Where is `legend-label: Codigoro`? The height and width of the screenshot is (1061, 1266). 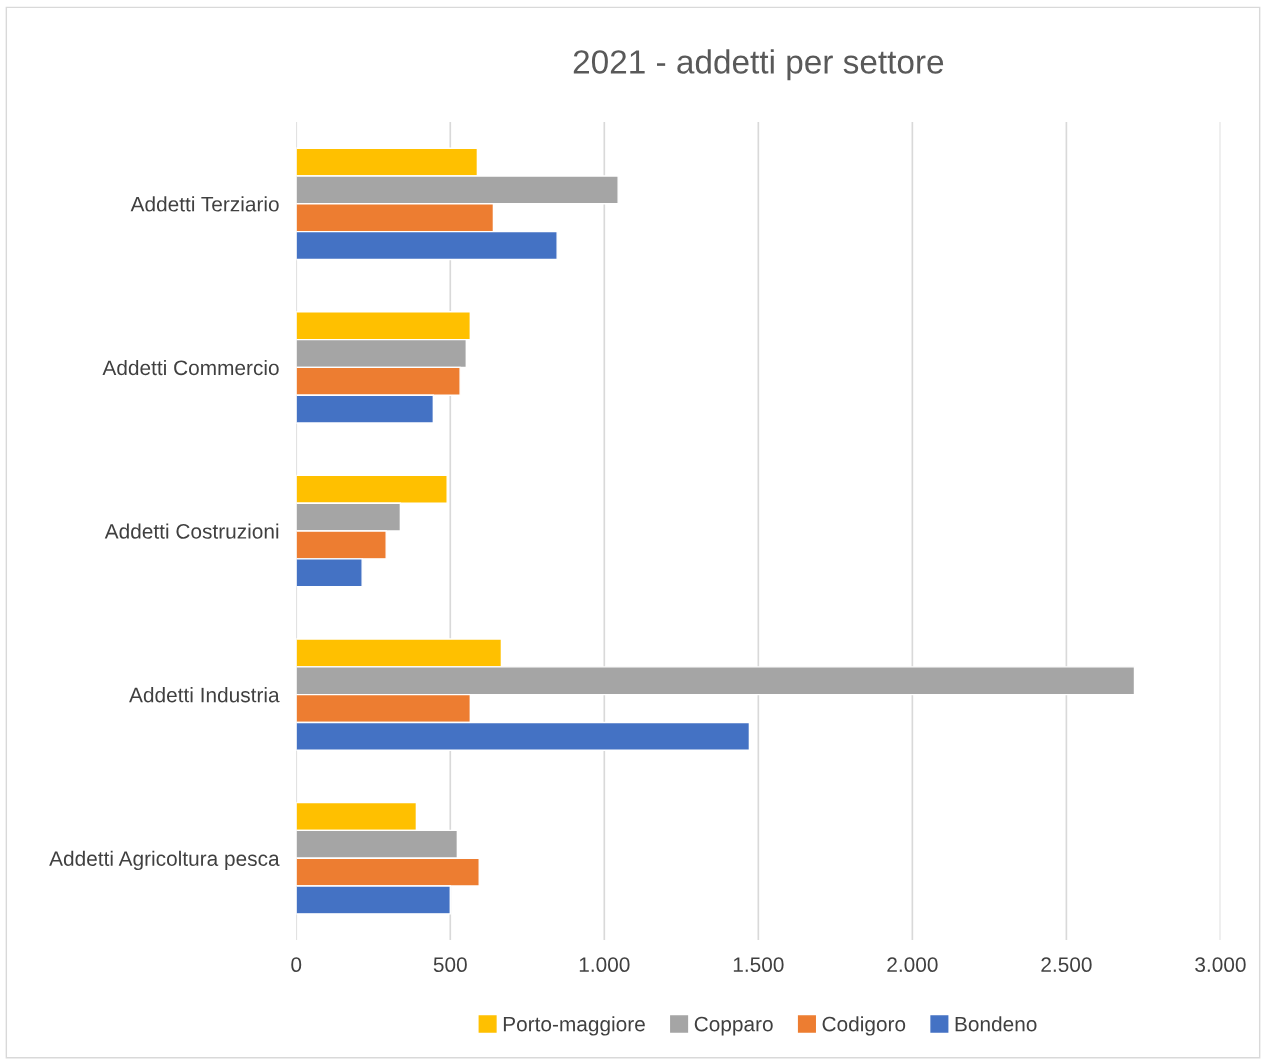
legend-label: Codigoro is located at coordinates (864, 1026).